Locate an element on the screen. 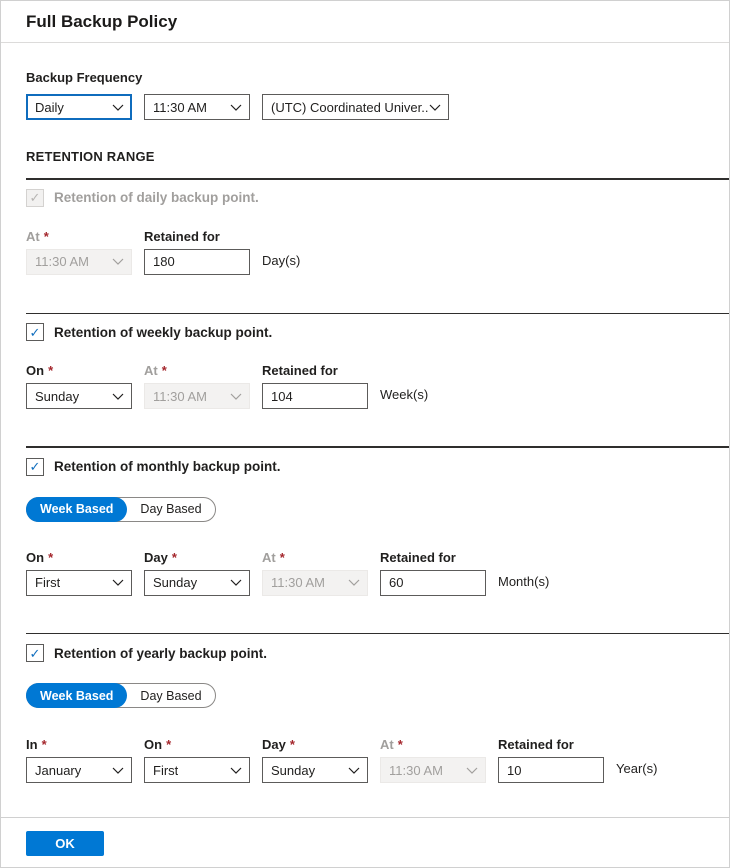  daily-retained-field: Retained for is located at coordinates (197, 252).